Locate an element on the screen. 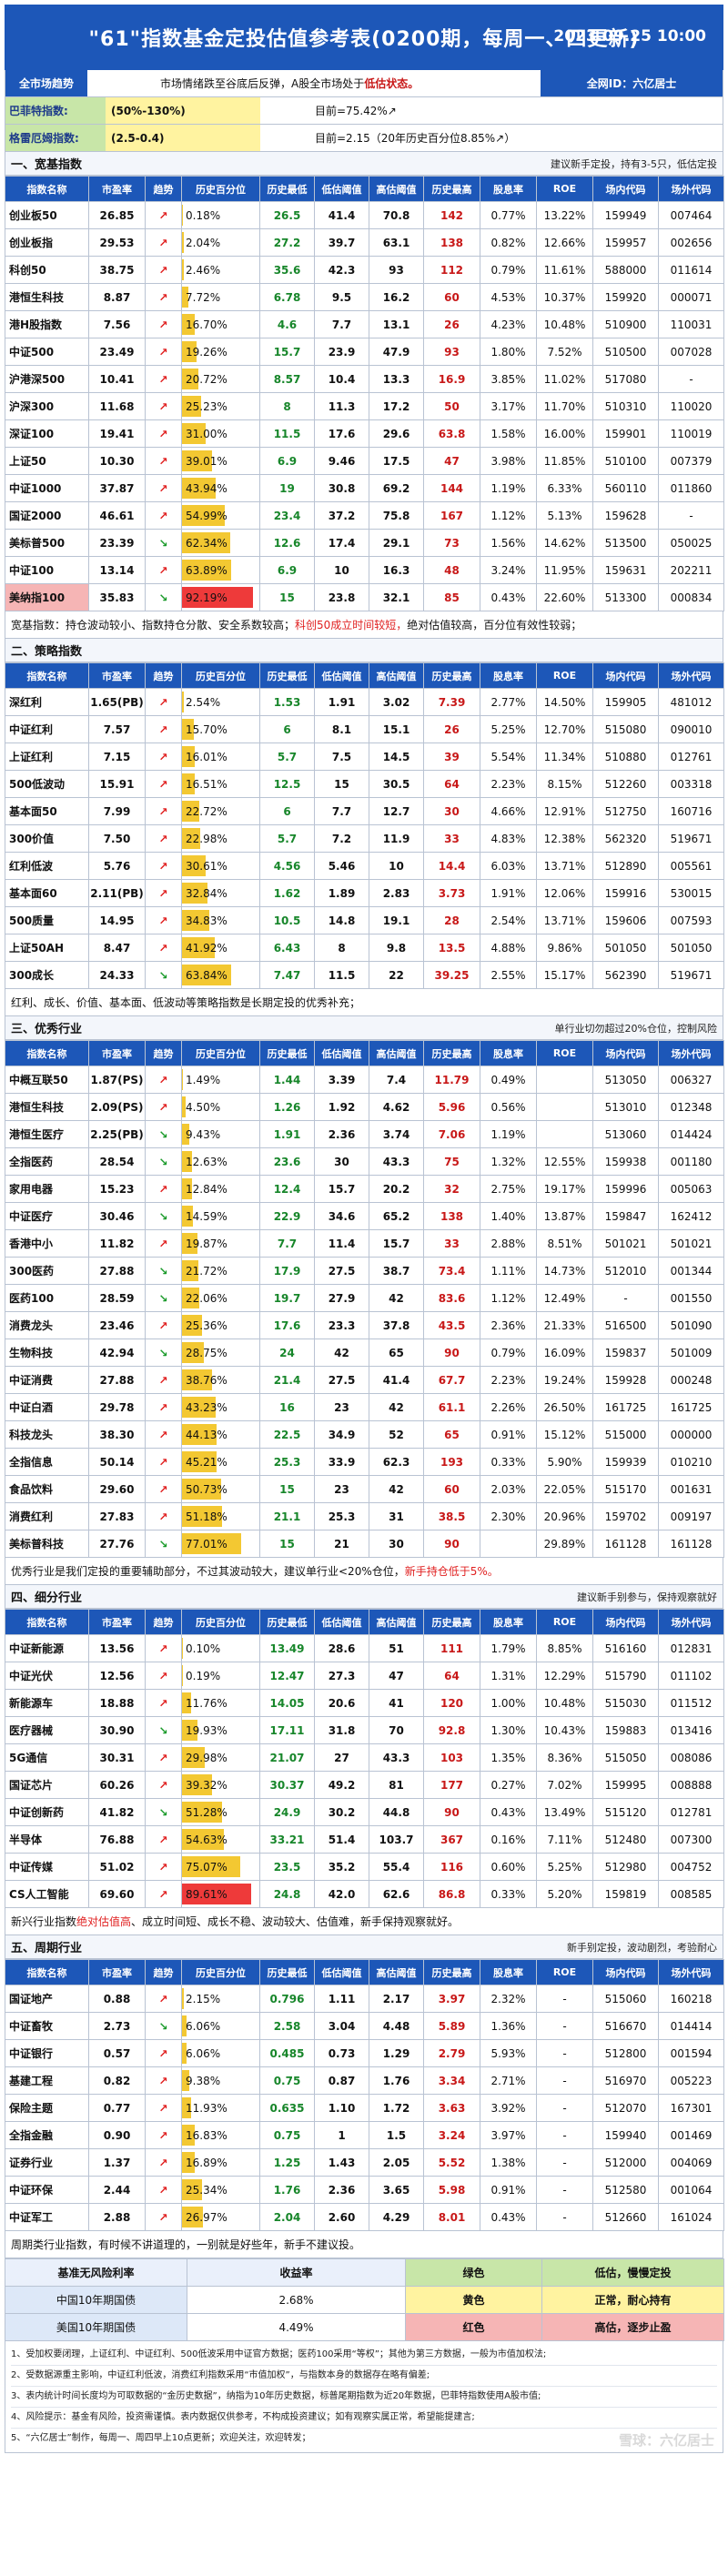  pe-value: 30.31 is located at coordinates (117, 1757).